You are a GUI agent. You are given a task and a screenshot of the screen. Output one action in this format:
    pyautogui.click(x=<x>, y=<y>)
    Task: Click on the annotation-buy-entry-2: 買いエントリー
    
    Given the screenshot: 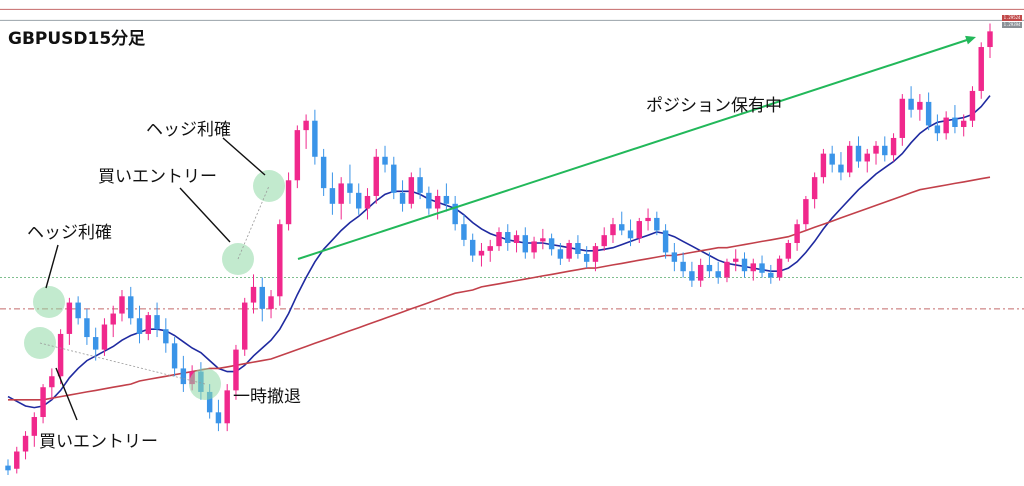 What is the action you would take?
    pyautogui.click(x=157, y=177)
    